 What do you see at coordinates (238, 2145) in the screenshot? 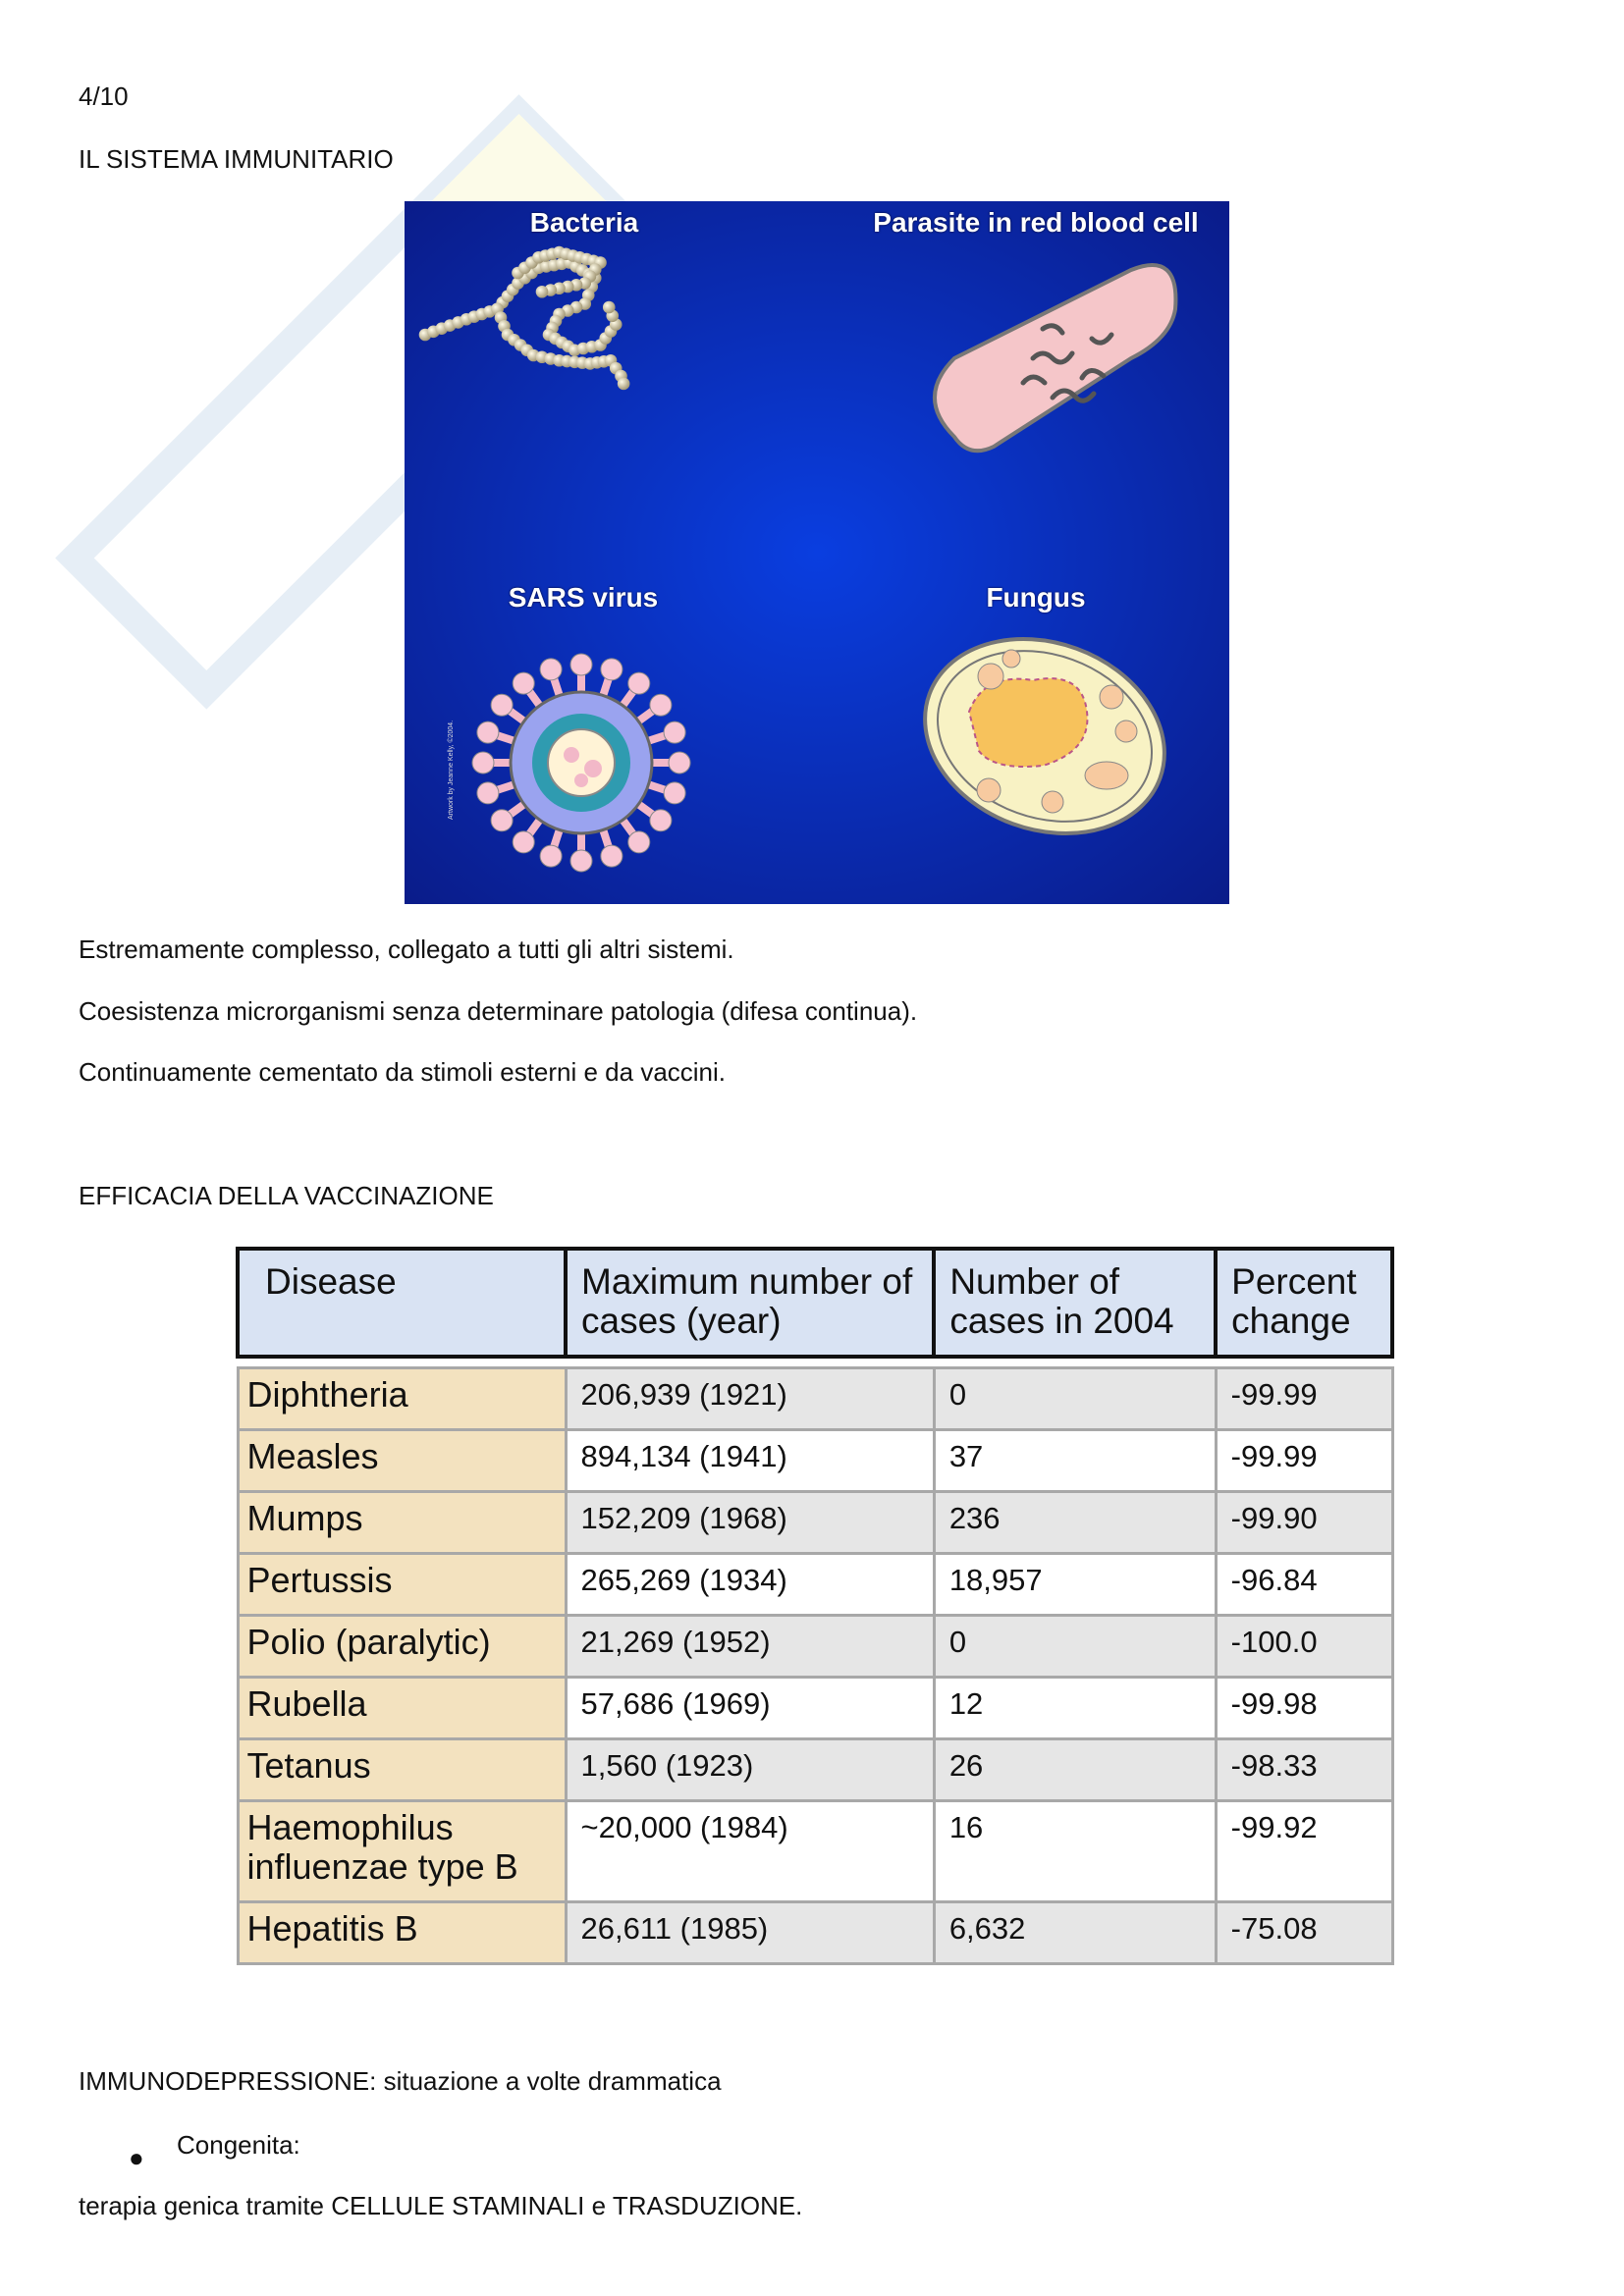
I see `bullet-congenita: Congenita:` at bounding box center [238, 2145].